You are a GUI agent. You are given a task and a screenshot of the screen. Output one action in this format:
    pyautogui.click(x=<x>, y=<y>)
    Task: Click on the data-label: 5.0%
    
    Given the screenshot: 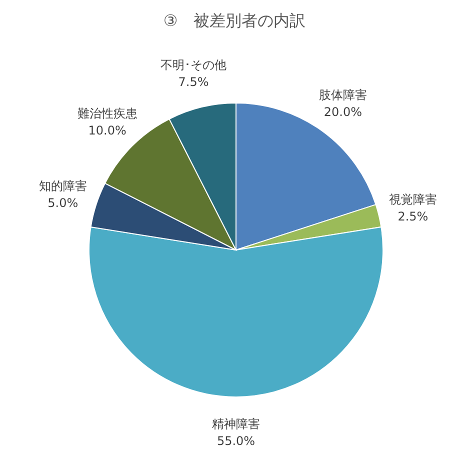 What is the action you would take?
    pyautogui.click(x=63, y=203)
    